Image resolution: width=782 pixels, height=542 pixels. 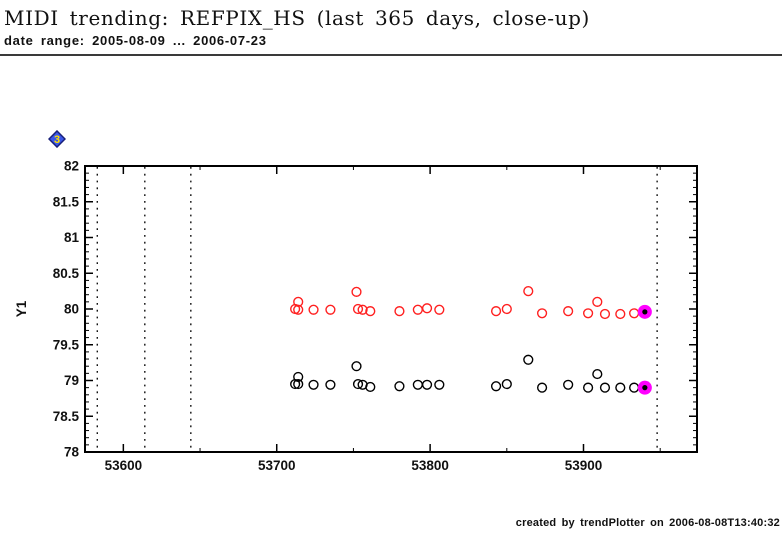 I want to click on nav-diamond-icon: 3, so click(x=57, y=139).